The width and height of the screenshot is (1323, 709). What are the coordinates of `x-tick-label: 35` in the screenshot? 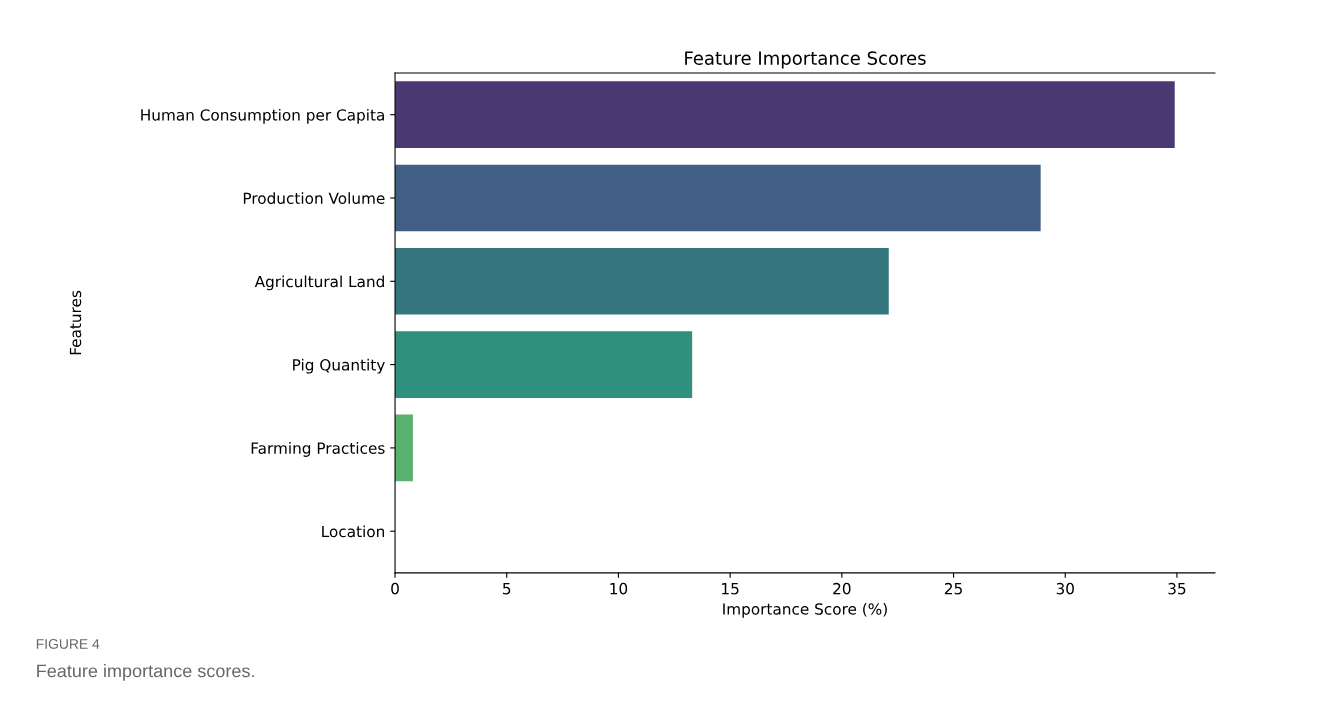 It's located at (1177, 588).